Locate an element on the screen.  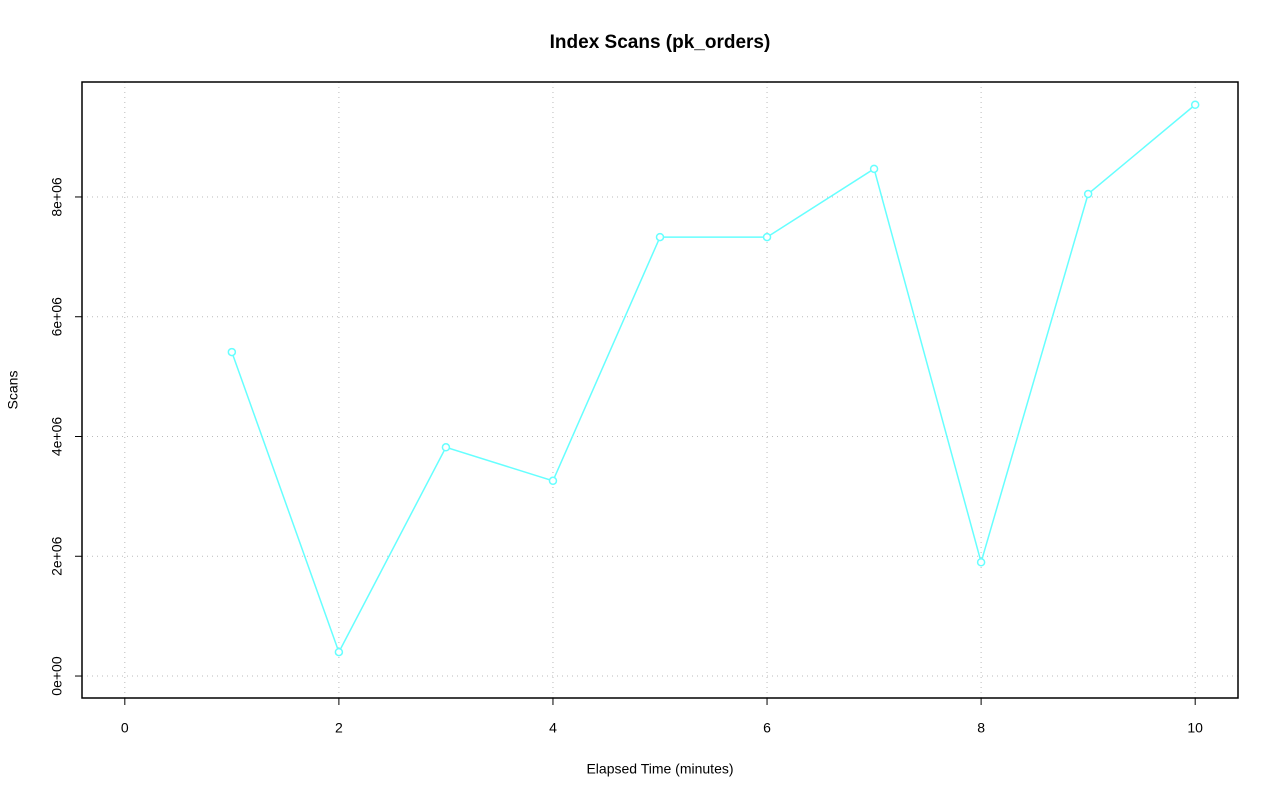
y-tick-label: 8e+06 is located at coordinates (57, 197).